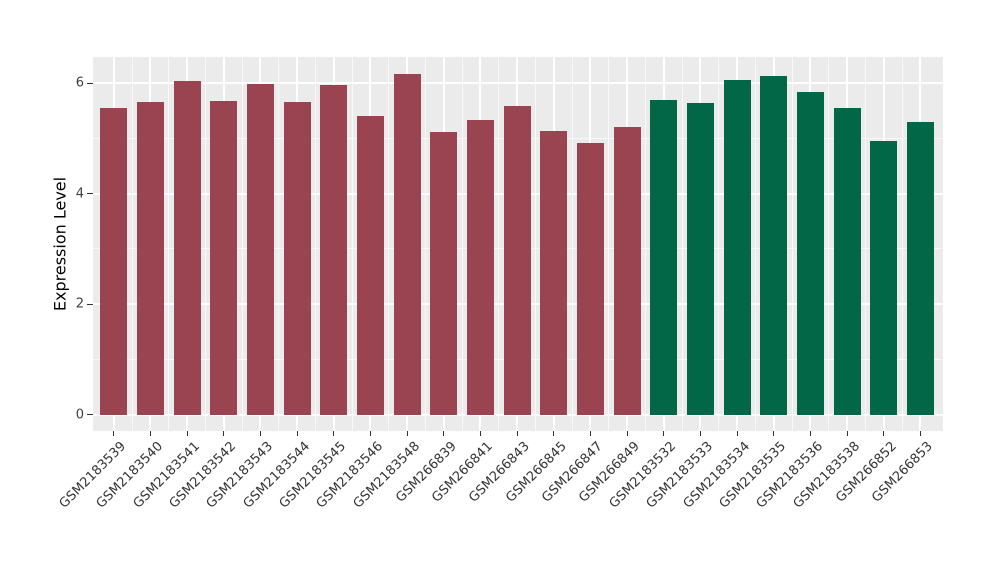 The image size is (1000, 580). I want to click on y-tick-label: 2, so click(79, 304).